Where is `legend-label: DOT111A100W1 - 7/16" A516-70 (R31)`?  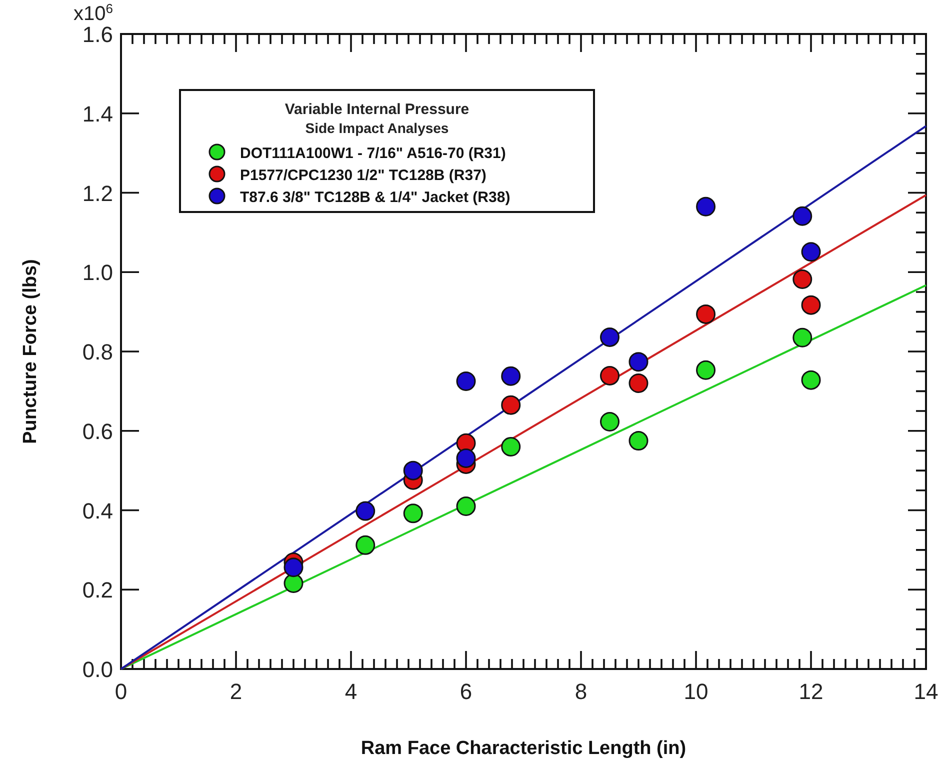 legend-label: DOT111A100W1 - 7/16" A516-70 (R31) is located at coordinates (373, 153).